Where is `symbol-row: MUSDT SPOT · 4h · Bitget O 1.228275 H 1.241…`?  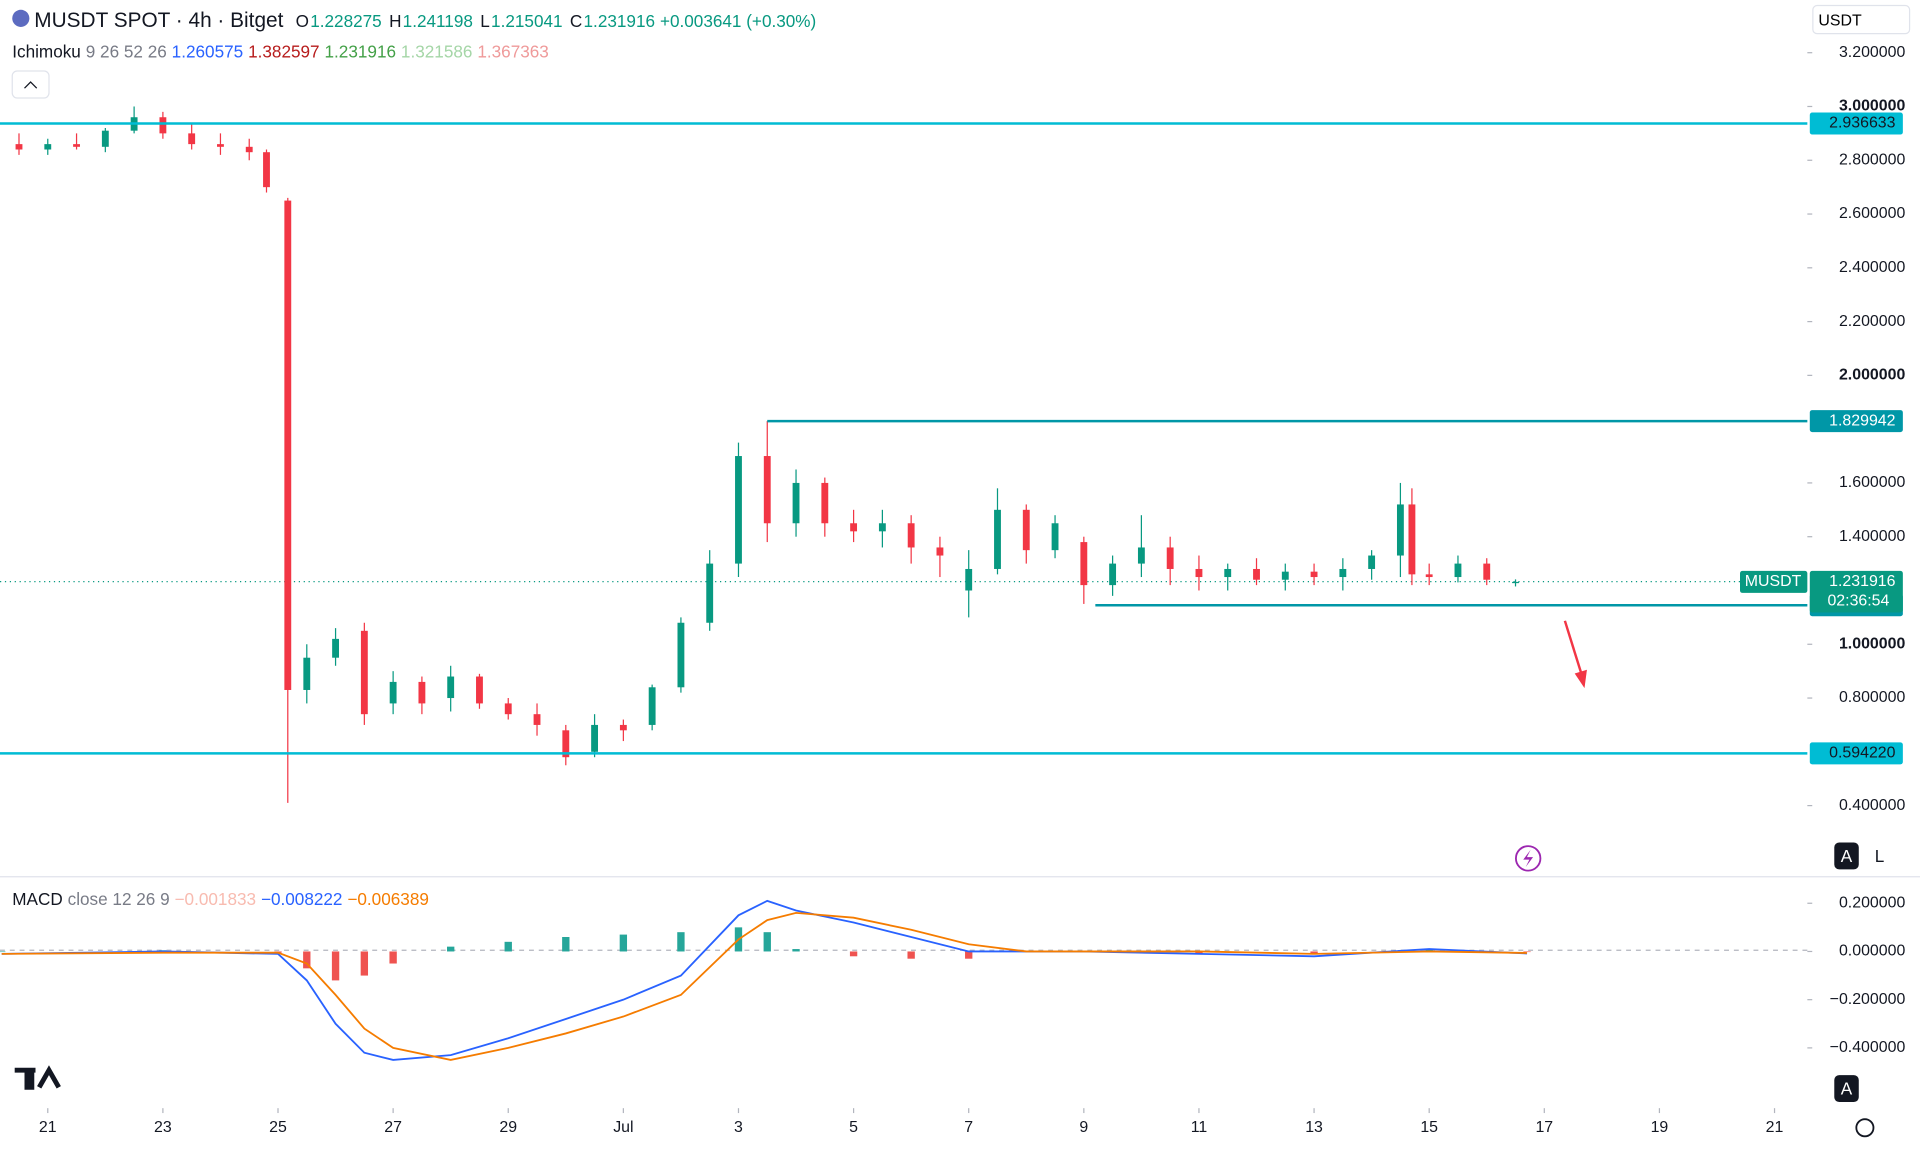 symbol-row: MUSDT SPOT · 4h · Bitget O 1.228275 H 1.241… is located at coordinates (414, 21).